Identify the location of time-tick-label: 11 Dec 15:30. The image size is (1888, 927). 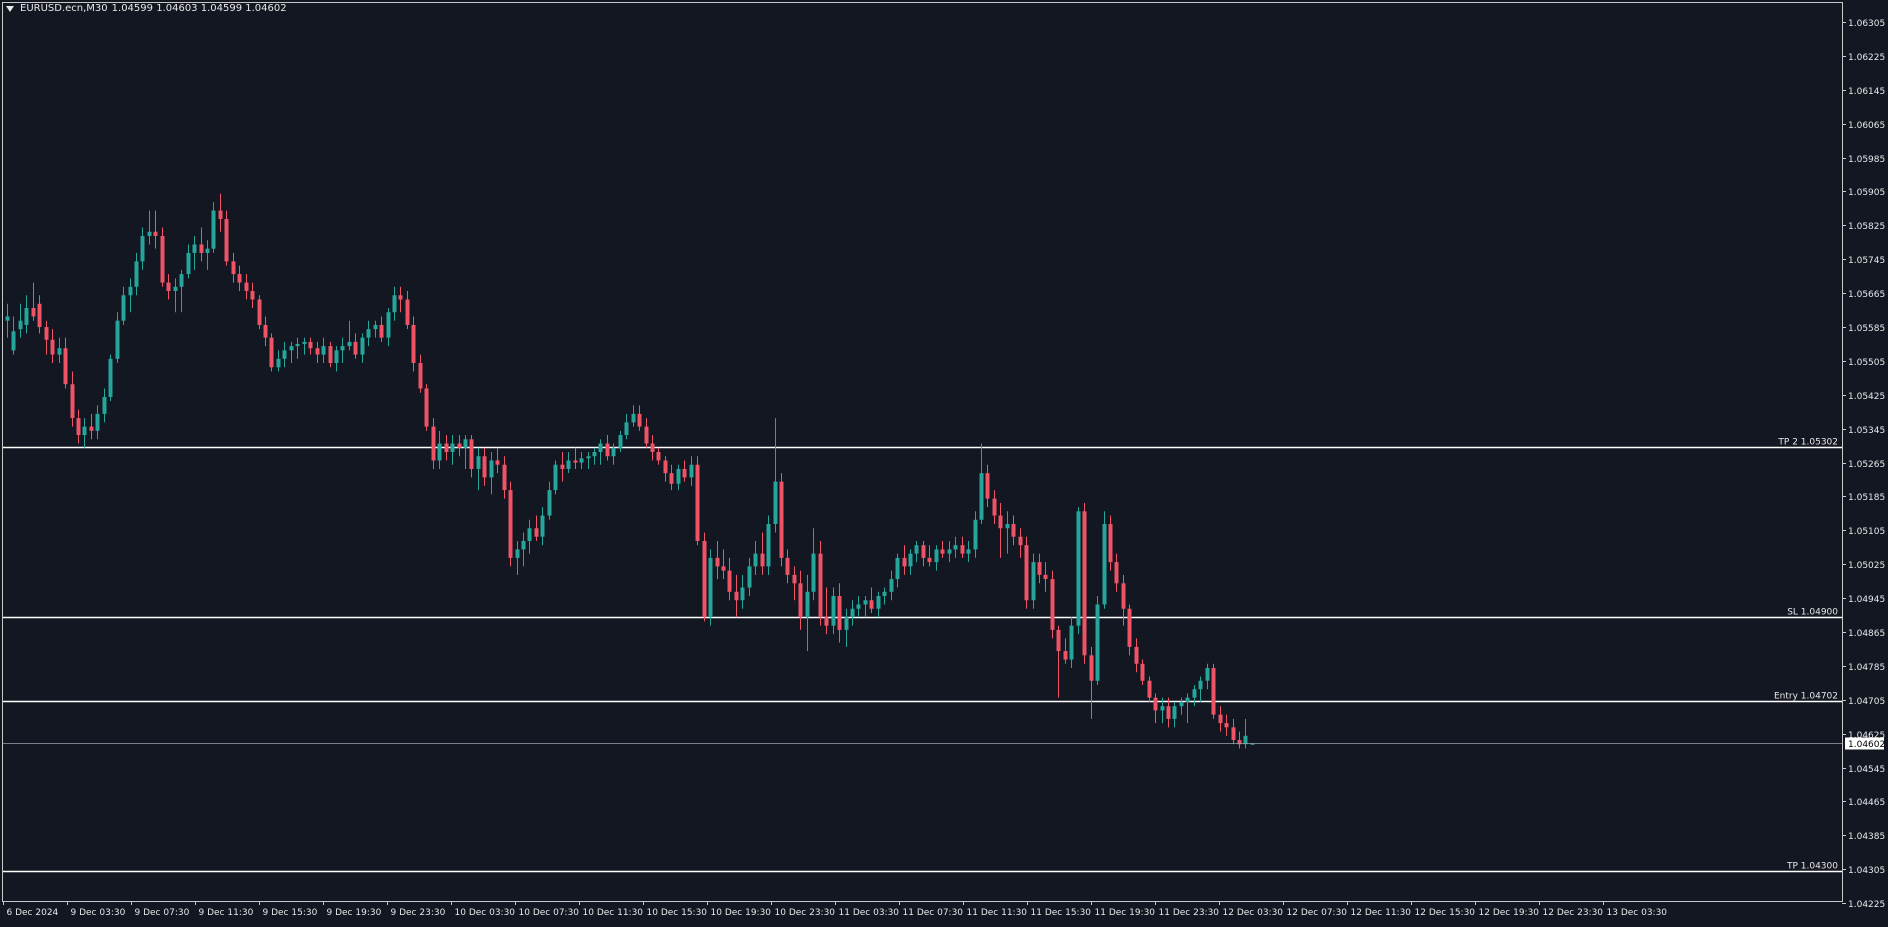
(1061, 913).